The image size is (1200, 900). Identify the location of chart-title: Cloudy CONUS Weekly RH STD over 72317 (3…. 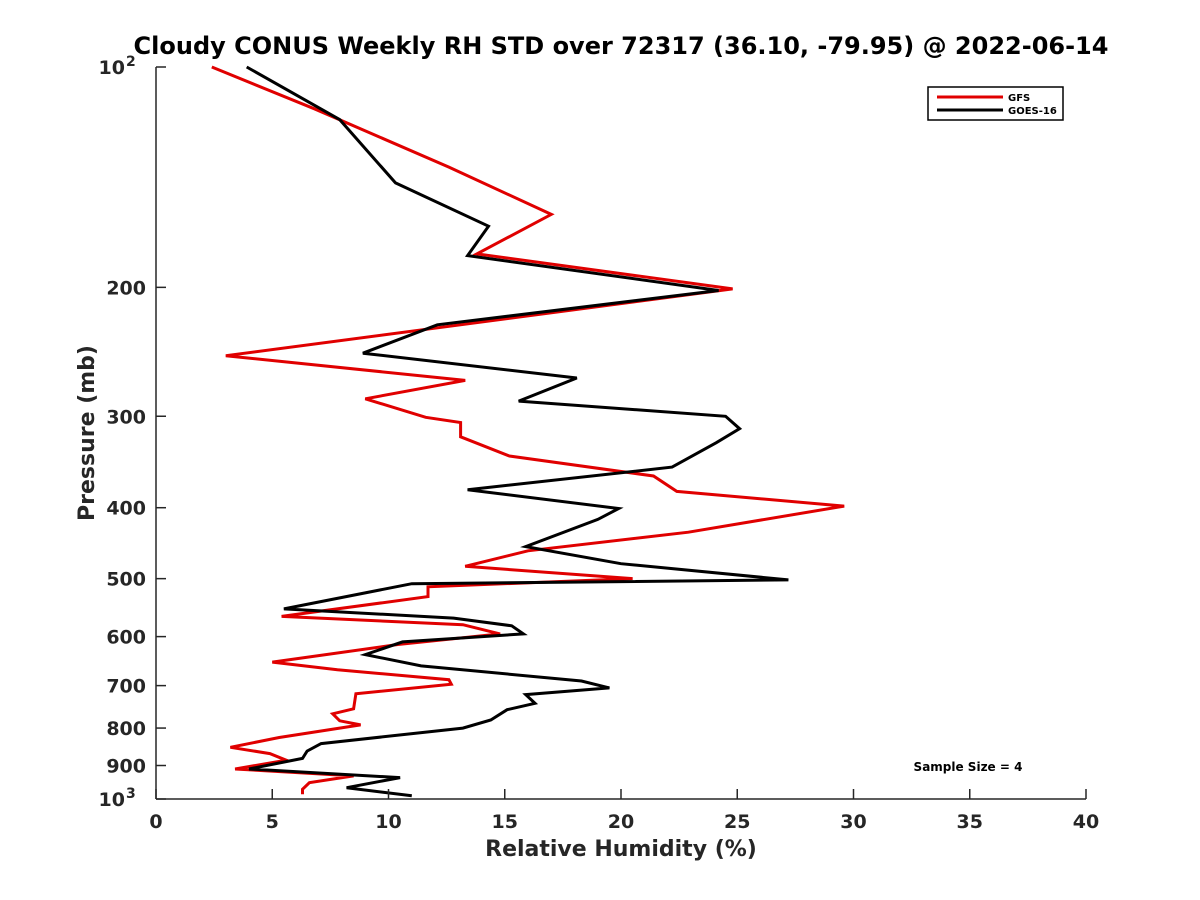
(621, 46).